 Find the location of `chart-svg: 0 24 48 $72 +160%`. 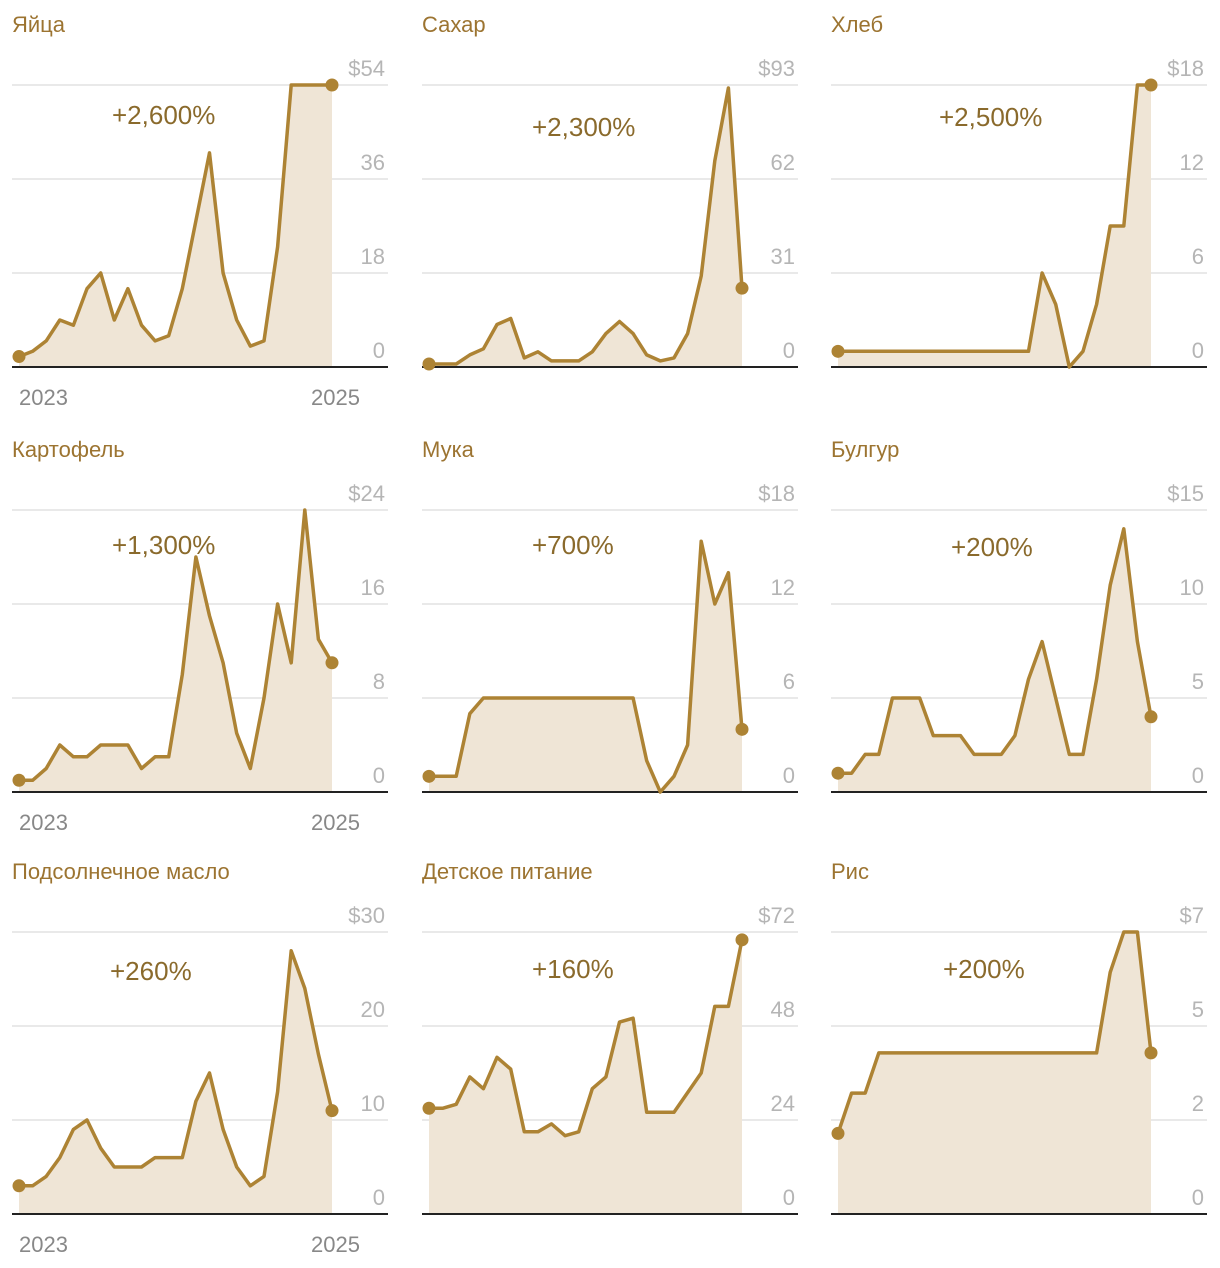

chart-svg: 0 24 48 $72 +160% is located at coordinates (610, 1059).